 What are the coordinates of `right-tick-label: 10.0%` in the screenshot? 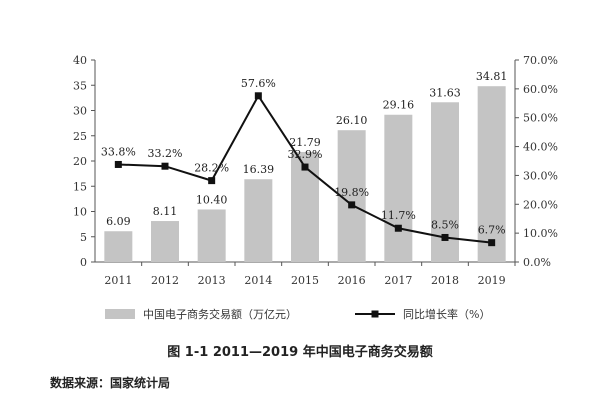 It's located at (540, 233).